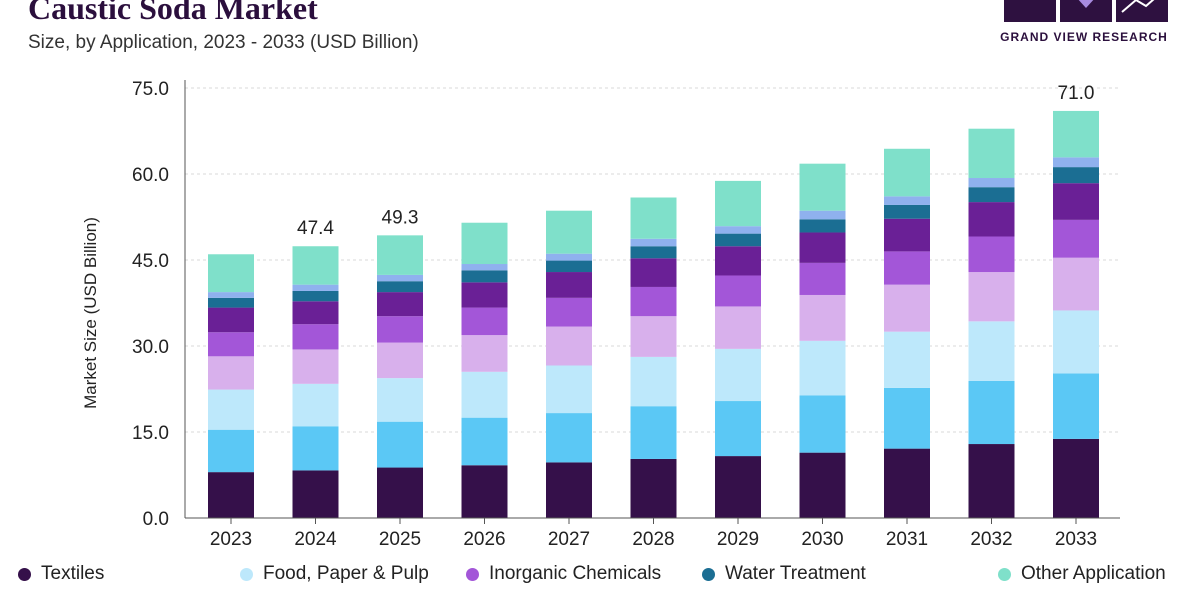 This screenshot has width=1200, height=600. Describe the element at coordinates (484, 295) in the screenshot. I see `bar-segment-organic-chemicals-2026` at that location.